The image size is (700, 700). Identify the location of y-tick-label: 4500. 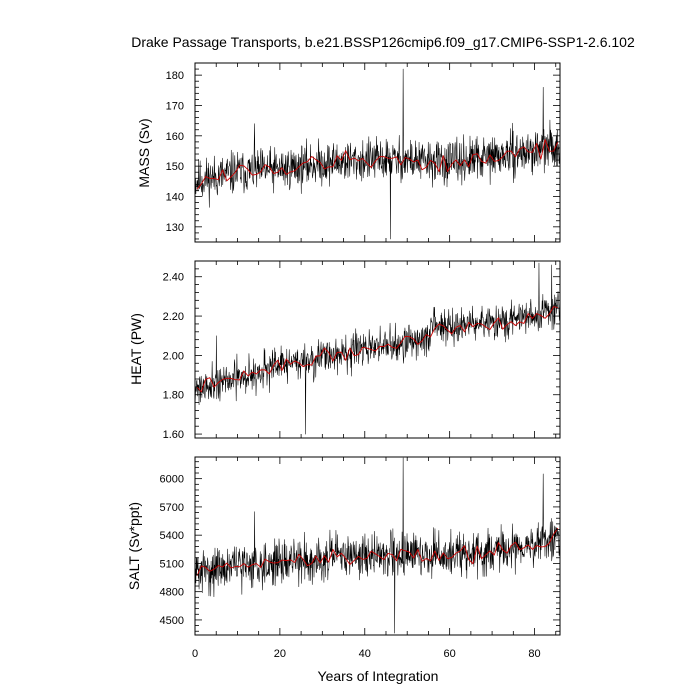
(172, 621).